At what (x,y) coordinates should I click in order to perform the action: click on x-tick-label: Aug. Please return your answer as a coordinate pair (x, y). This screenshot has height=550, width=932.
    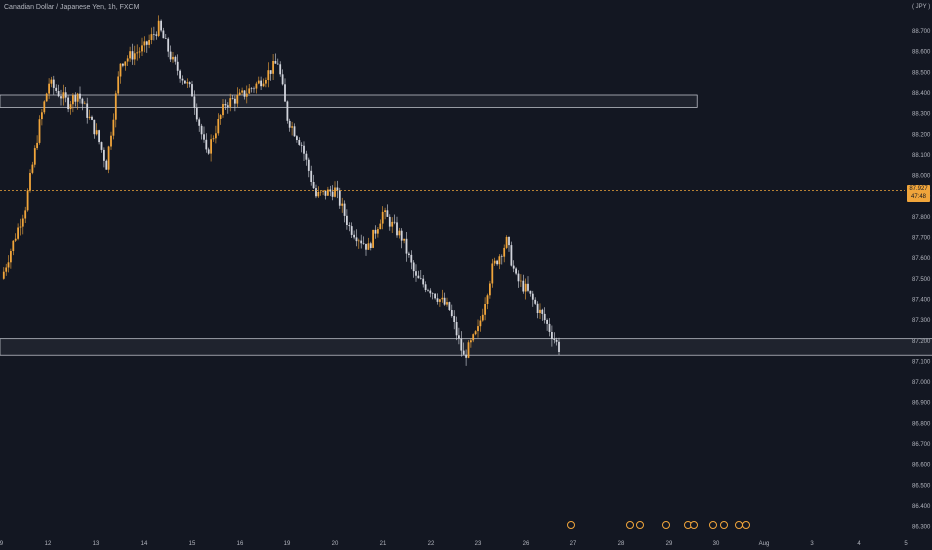
    Looking at the image, I should click on (764, 544).